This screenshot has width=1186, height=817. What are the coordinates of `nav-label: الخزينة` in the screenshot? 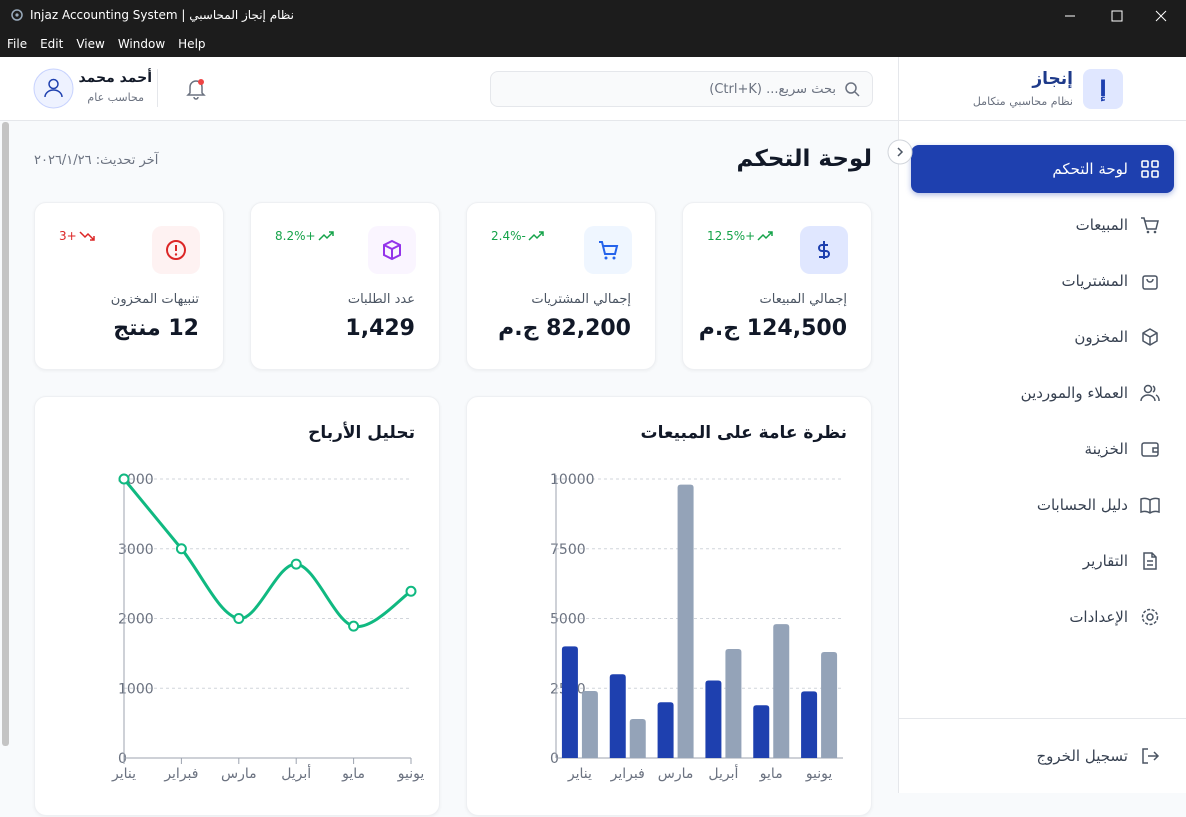 It's located at (1106, 449).